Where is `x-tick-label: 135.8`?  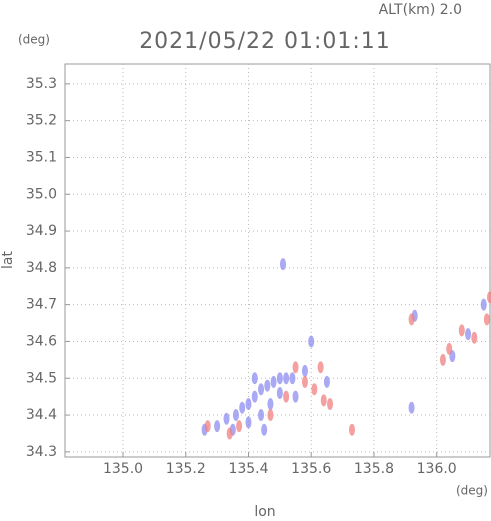 x-tick-label: 135.8 is located at coordinates (374, 469).